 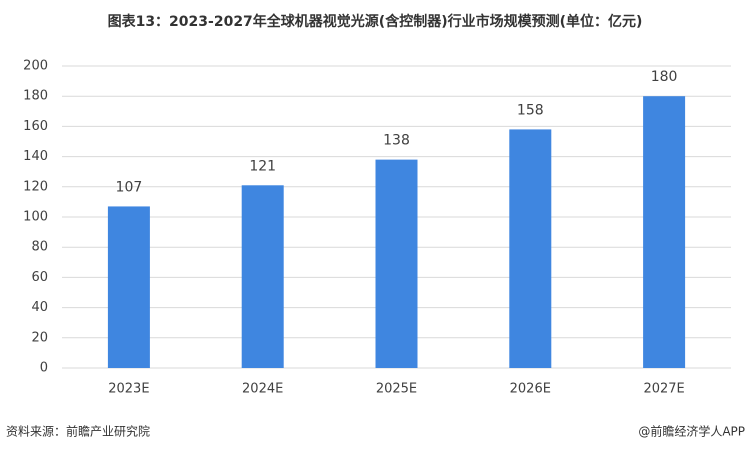 I want to click on y-tick-label: 100, so click(x=35, y=217).